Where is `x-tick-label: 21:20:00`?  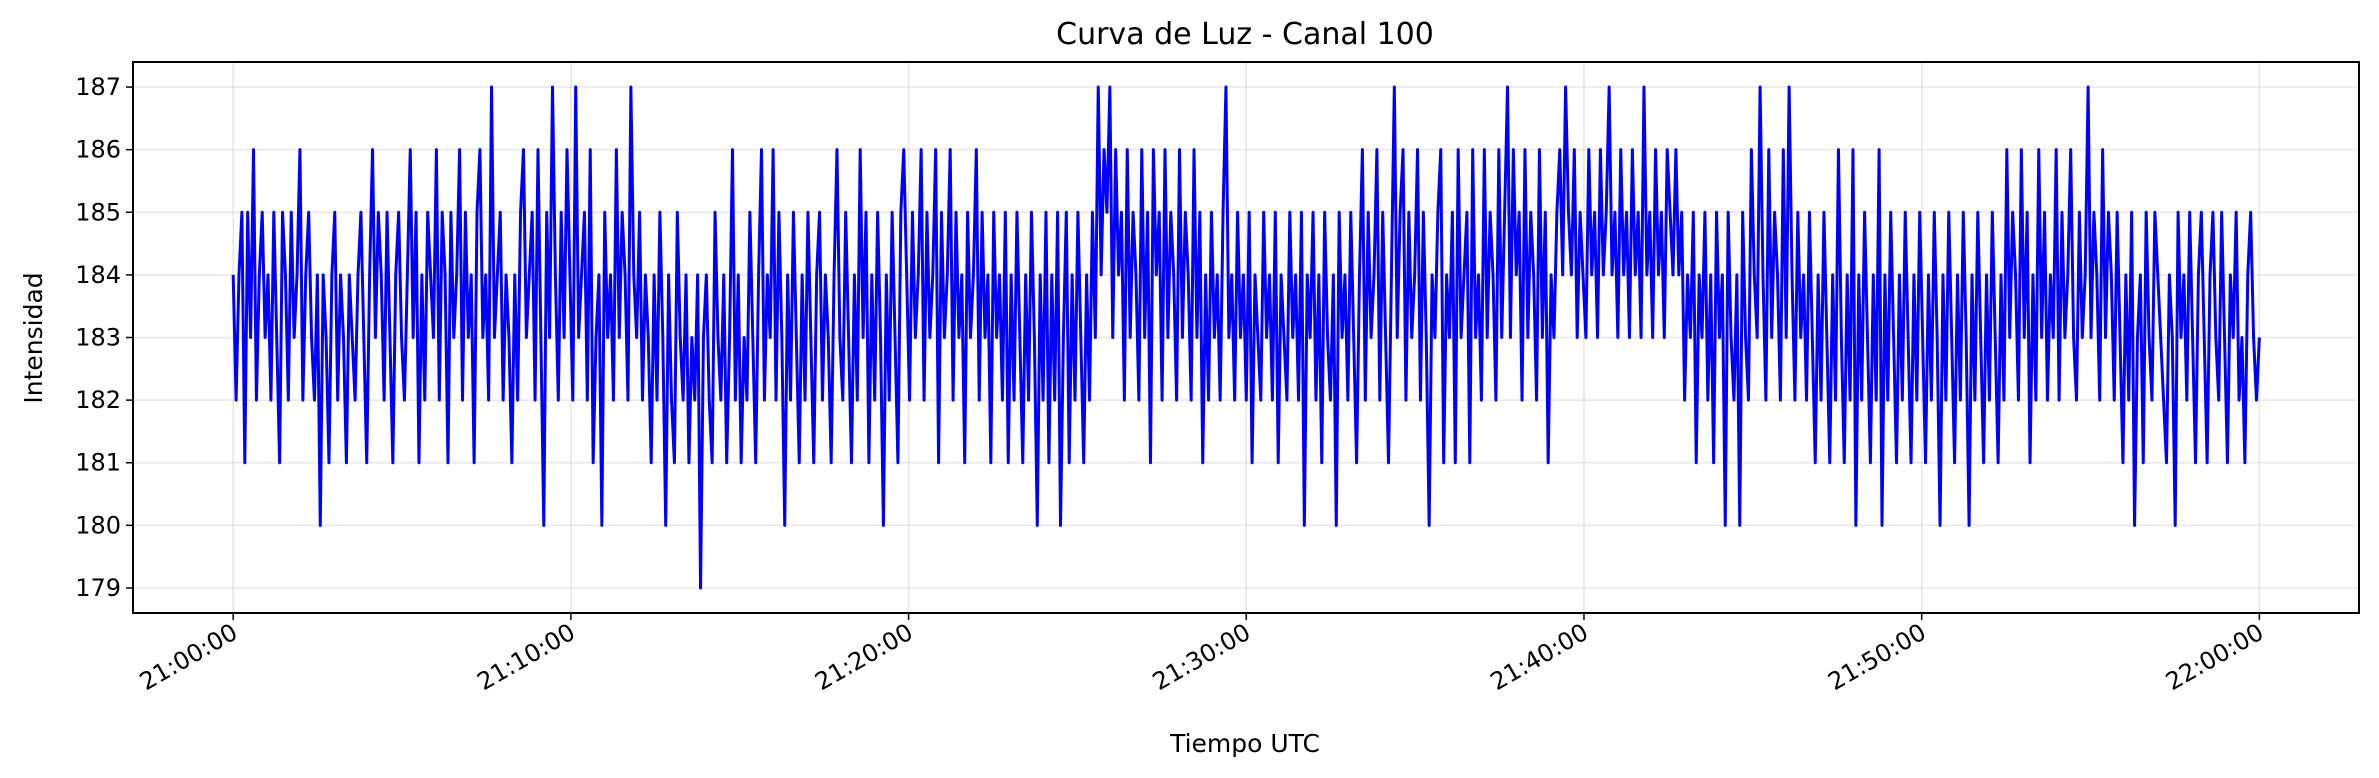 x-tick-label: 21:20:00 is located at coordinates (863, 657).